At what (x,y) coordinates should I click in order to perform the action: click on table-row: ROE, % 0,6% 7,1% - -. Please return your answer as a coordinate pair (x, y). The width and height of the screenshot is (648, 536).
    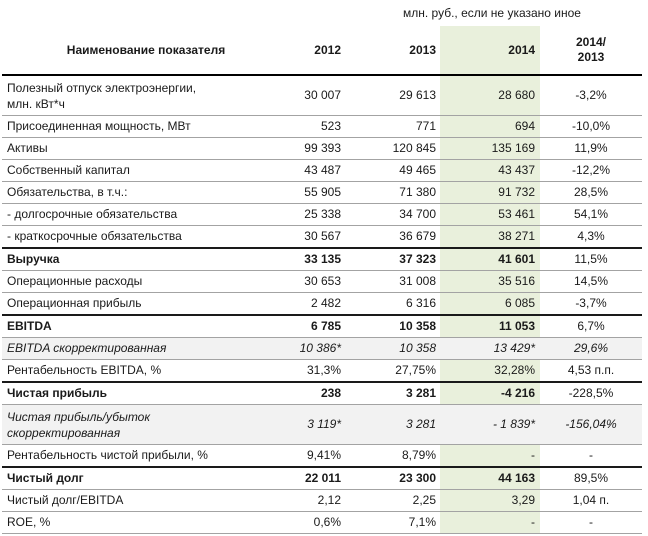
    Looking at the image, I should click on (322, 522).